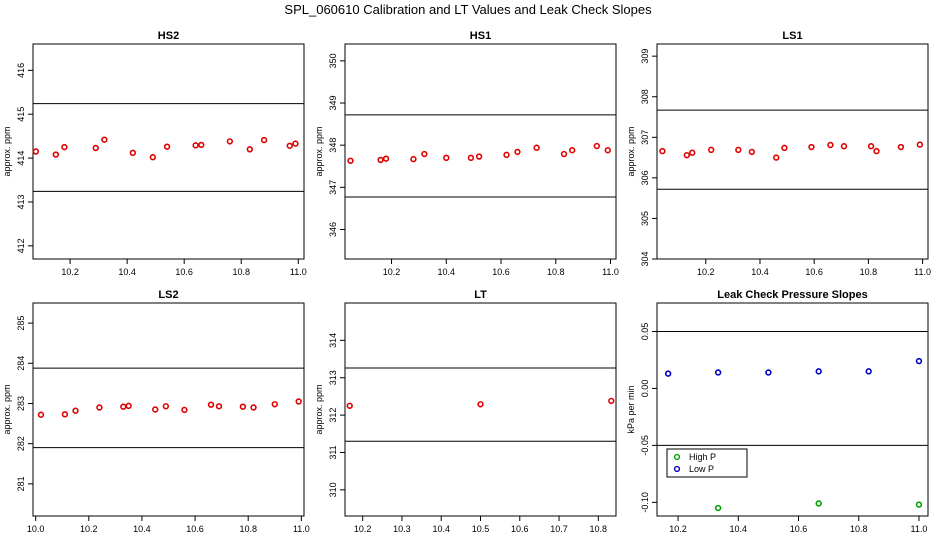 This screenshot has width=936, height=540. I want to click on y-tick-label: 308, so click(645, 96).